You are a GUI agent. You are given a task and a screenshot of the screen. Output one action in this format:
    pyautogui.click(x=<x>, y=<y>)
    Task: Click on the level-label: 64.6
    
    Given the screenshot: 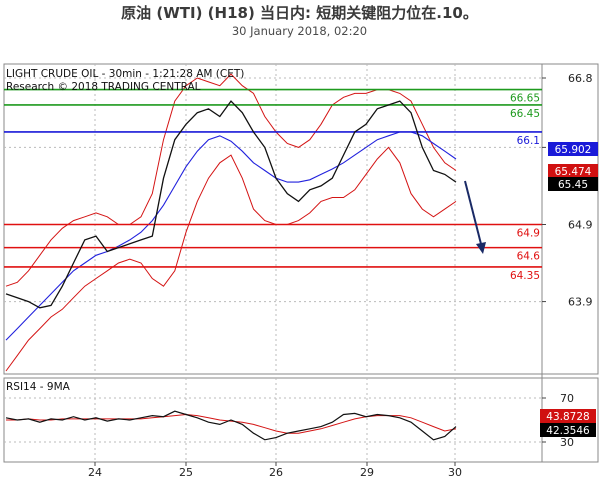 What is the action you would take?
    pyautogui.click(x=529, y=257)
    